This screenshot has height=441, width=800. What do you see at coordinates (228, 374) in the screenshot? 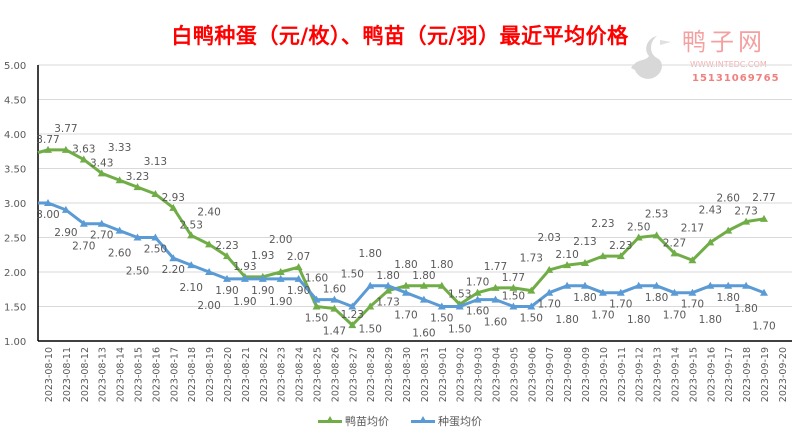
I see `x-tick-label: 2023-08-20` at bounding box center [228, 374].